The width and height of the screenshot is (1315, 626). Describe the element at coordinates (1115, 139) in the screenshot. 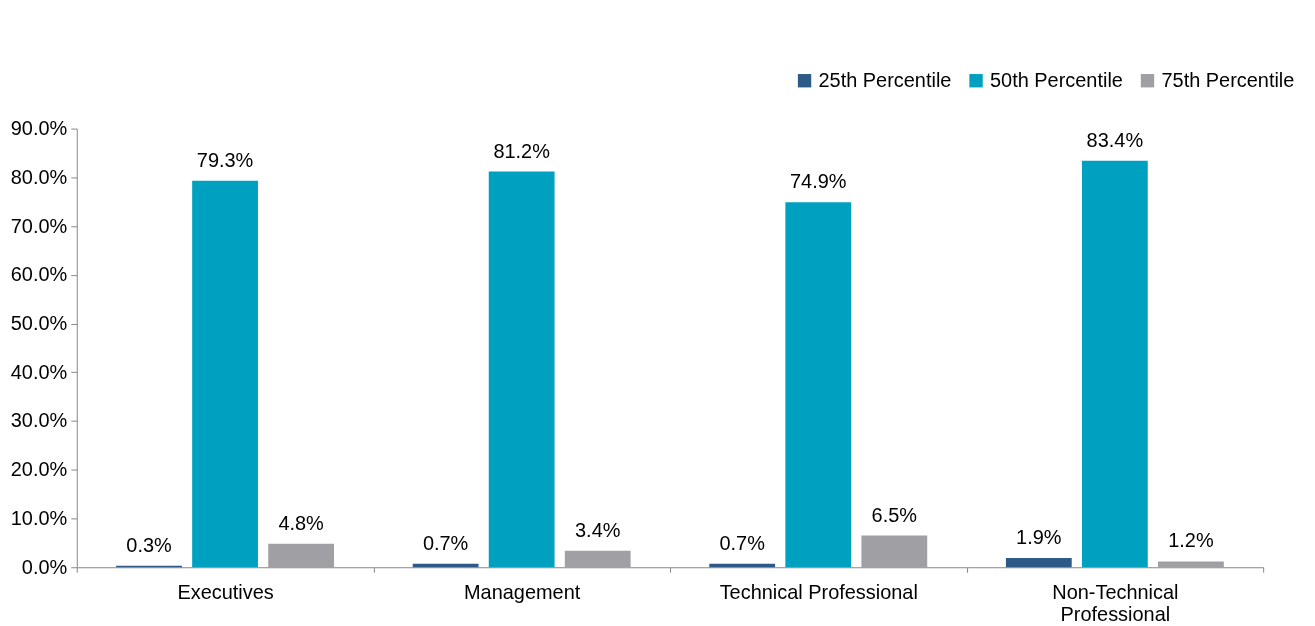

I see `data-label: 83.4%` at that location.